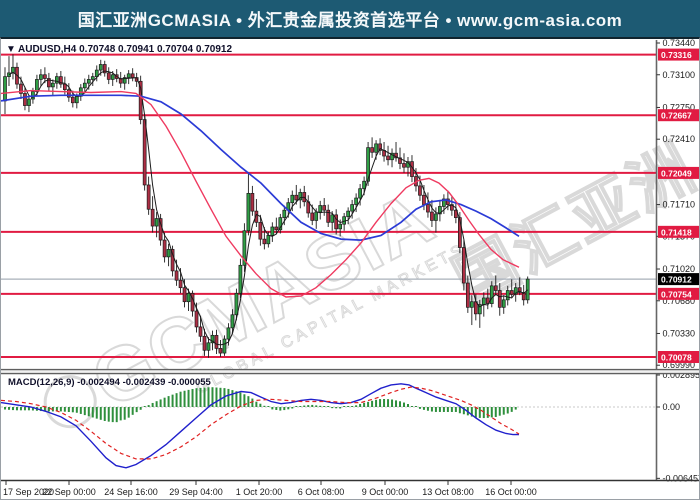  What do you see at coordinates (676, 294) in the screenshot?
I see `svg-text: 0.70754` at bounding box center [676, 294].